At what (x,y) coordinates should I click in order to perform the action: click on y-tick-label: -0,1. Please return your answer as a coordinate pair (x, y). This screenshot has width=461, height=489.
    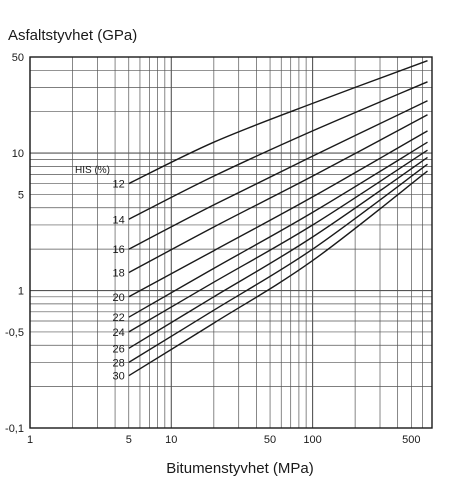
    Looking at the image, I should click on (14, 429).